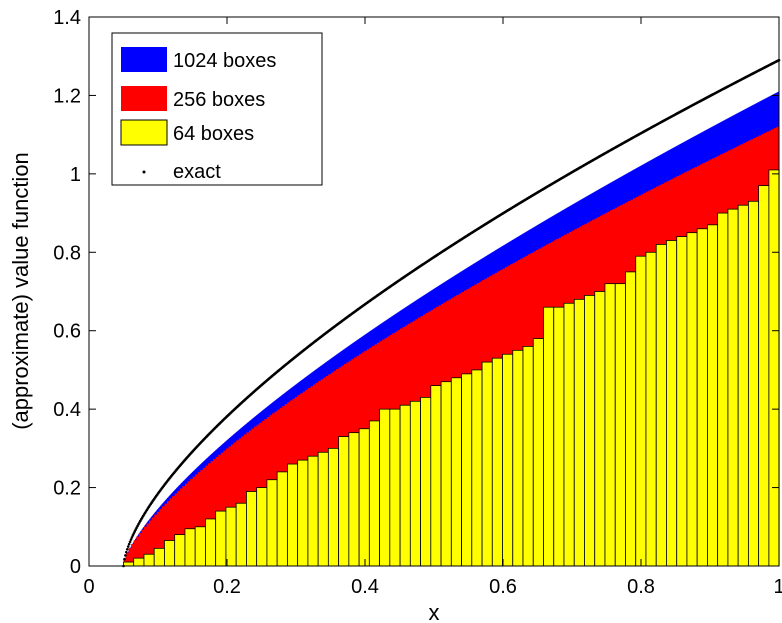 This screenshot has height=623, width=782. I want to click on x-tick-label: 0.6, so click(503, 587).